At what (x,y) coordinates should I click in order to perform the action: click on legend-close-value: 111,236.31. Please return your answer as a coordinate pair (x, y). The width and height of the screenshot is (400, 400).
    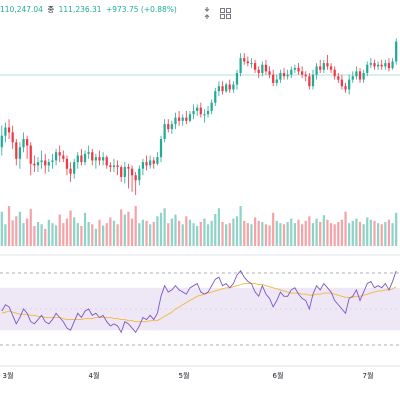
    Looking at the image, I should click on (80, 9).